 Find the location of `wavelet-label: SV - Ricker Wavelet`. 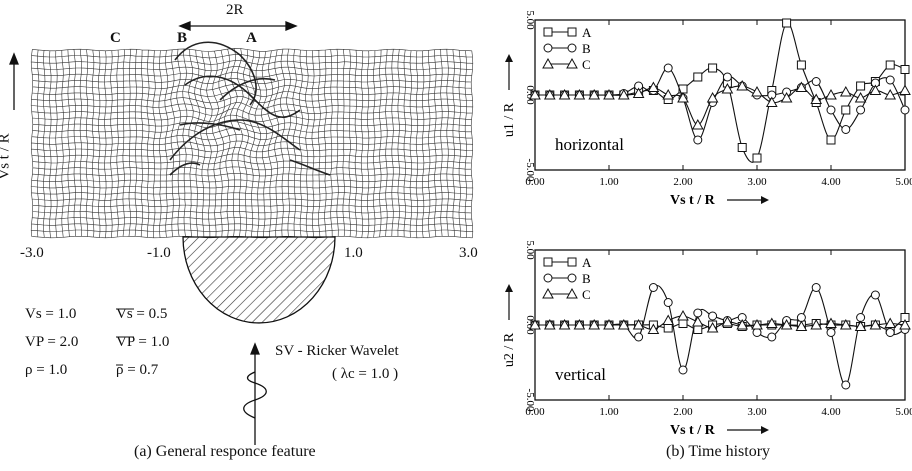

wavelet-label: SV - Ricker Wavelet is located at coordinates (337, 351).